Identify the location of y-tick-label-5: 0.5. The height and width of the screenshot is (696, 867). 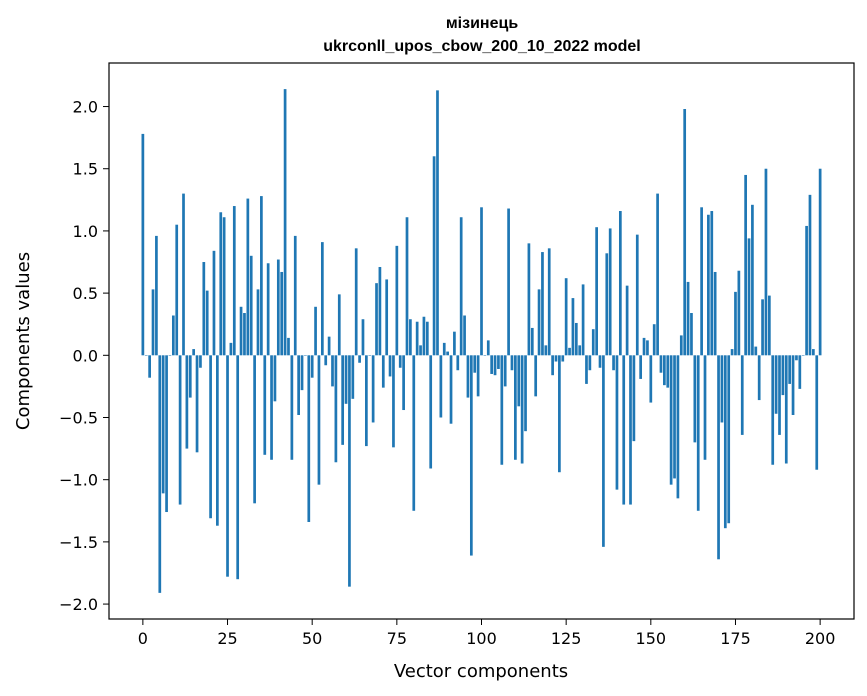
(85, 293).